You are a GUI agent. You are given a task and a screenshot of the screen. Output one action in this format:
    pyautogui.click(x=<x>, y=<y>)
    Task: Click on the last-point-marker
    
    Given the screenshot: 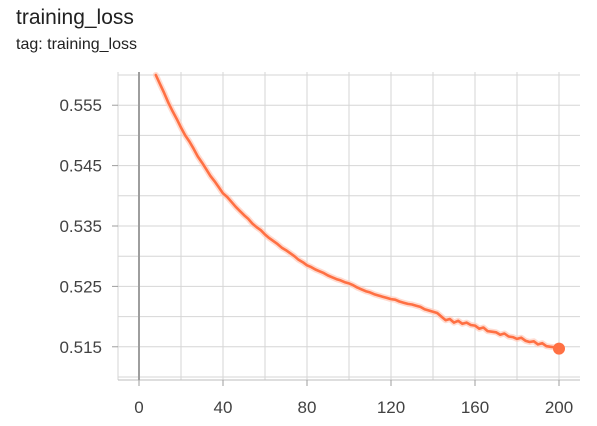 What is the action you would take?
    pyautogui.click(x=559, y=348)
    